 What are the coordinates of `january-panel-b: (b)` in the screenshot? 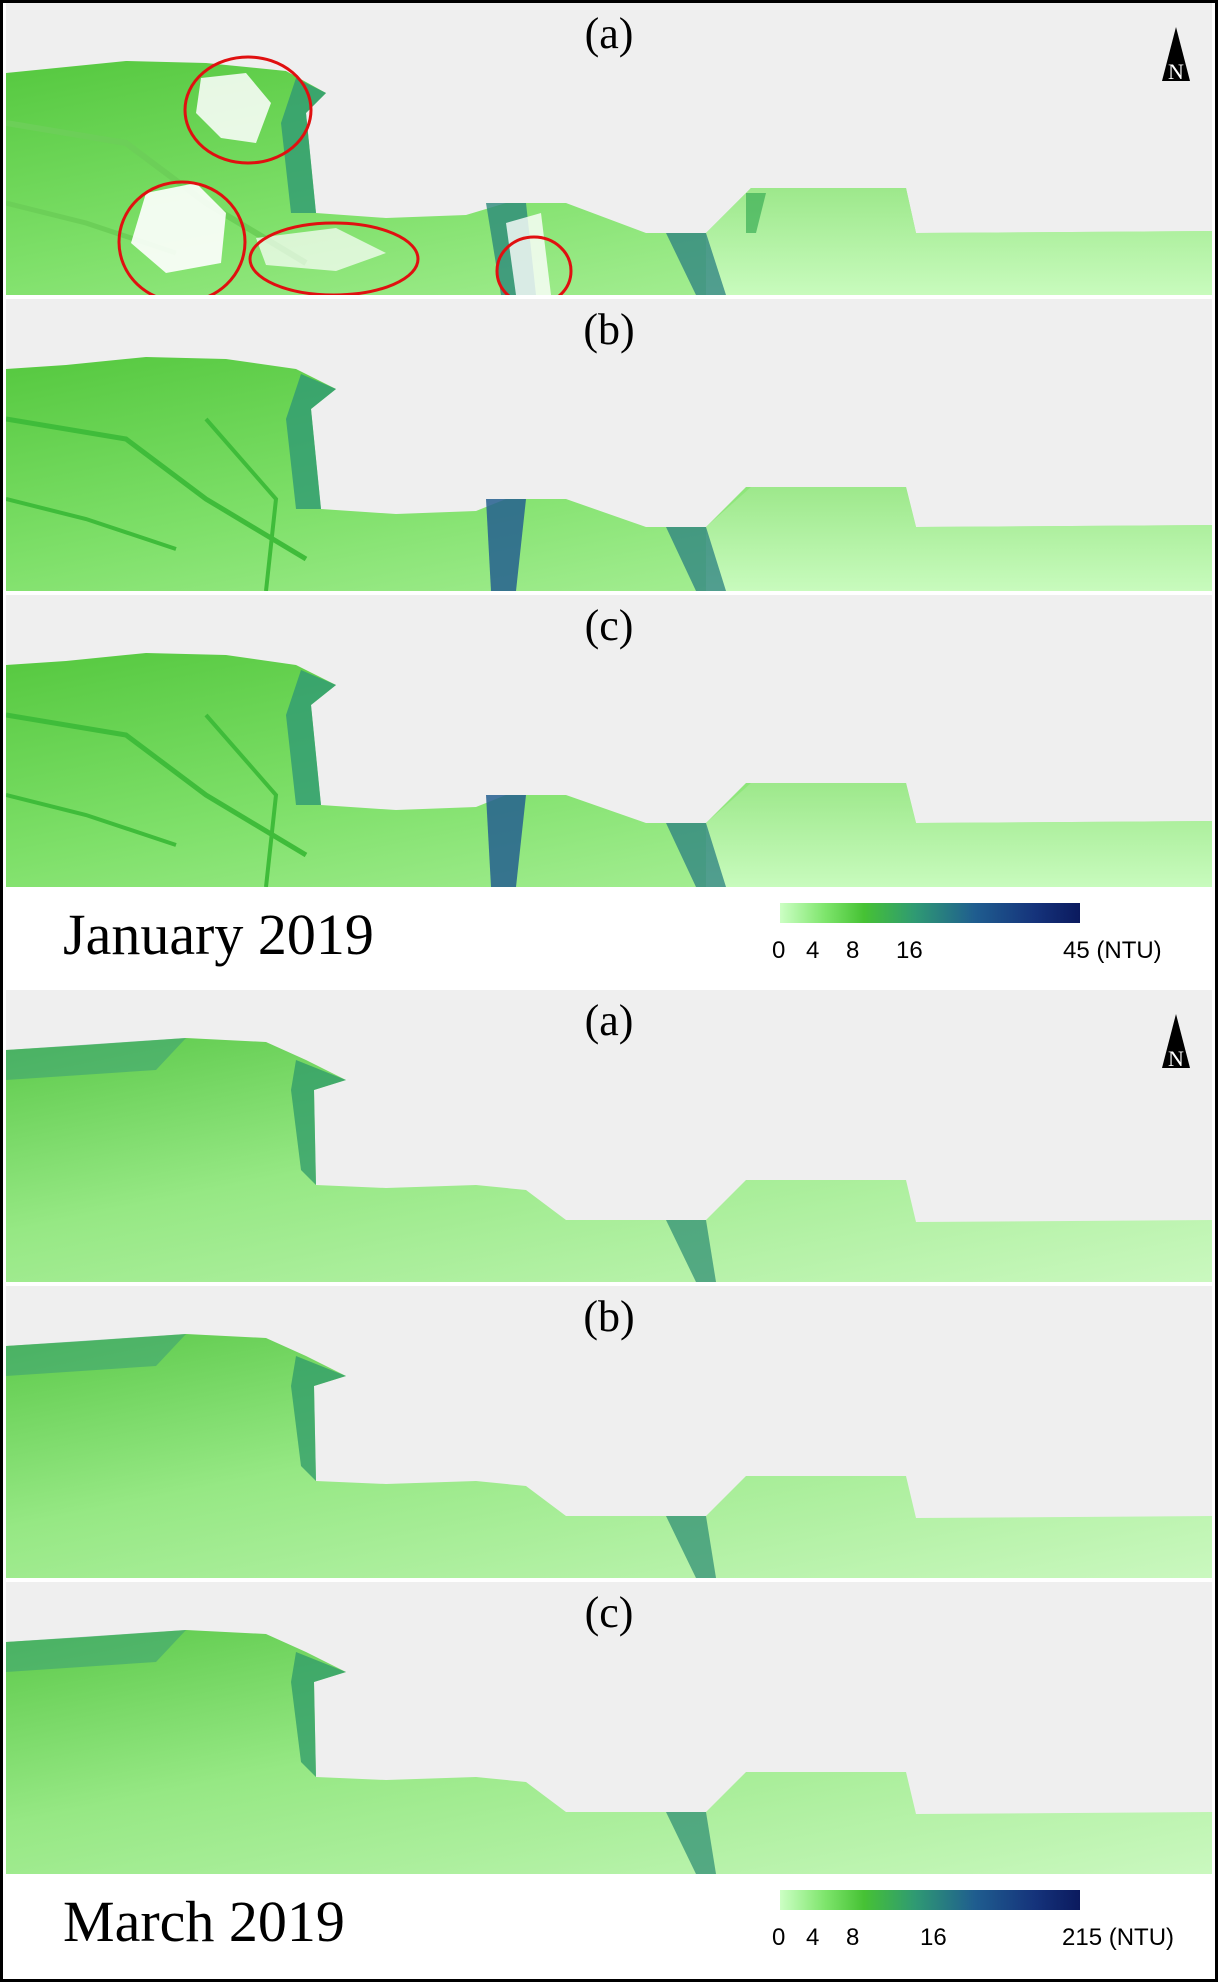 It's located at (609, 445).